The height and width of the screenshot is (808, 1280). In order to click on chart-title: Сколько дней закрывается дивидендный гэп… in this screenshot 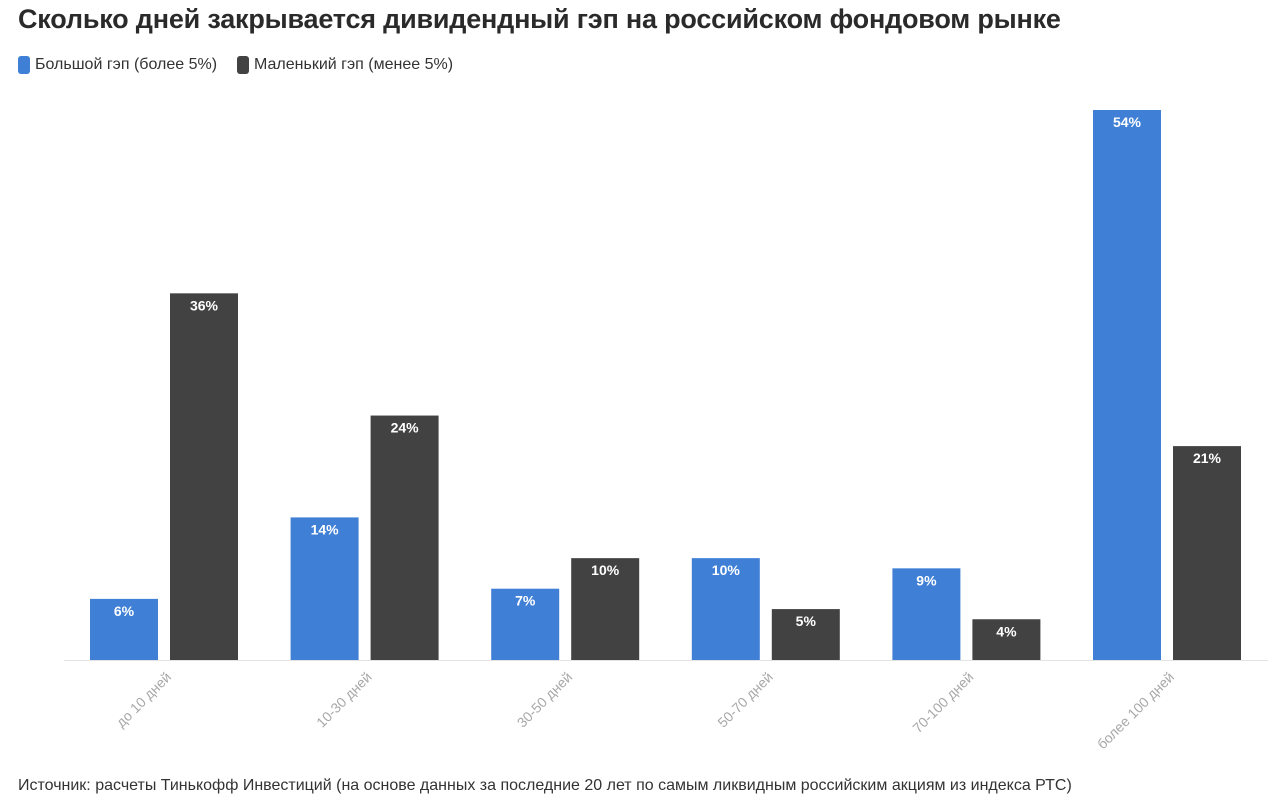, I will do `click(539, 19)`.